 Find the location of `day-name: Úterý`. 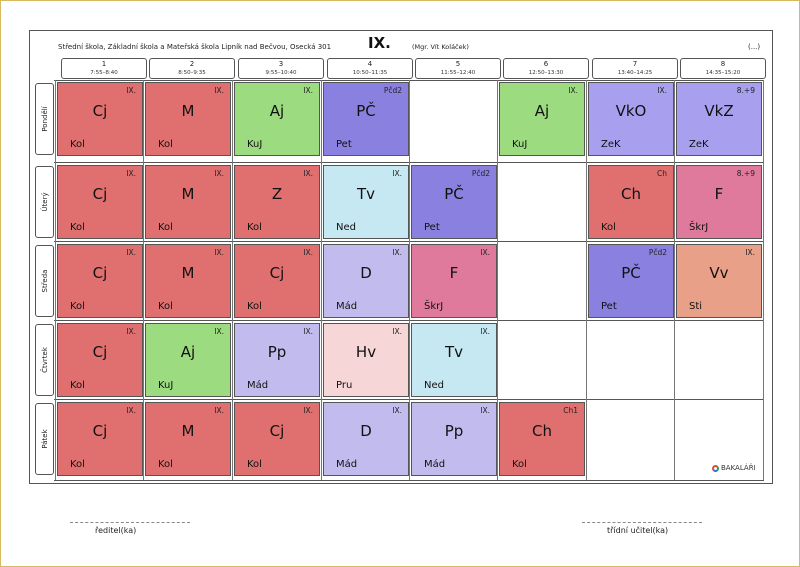

day-name: Úterý is located at coordinates (44, 202).